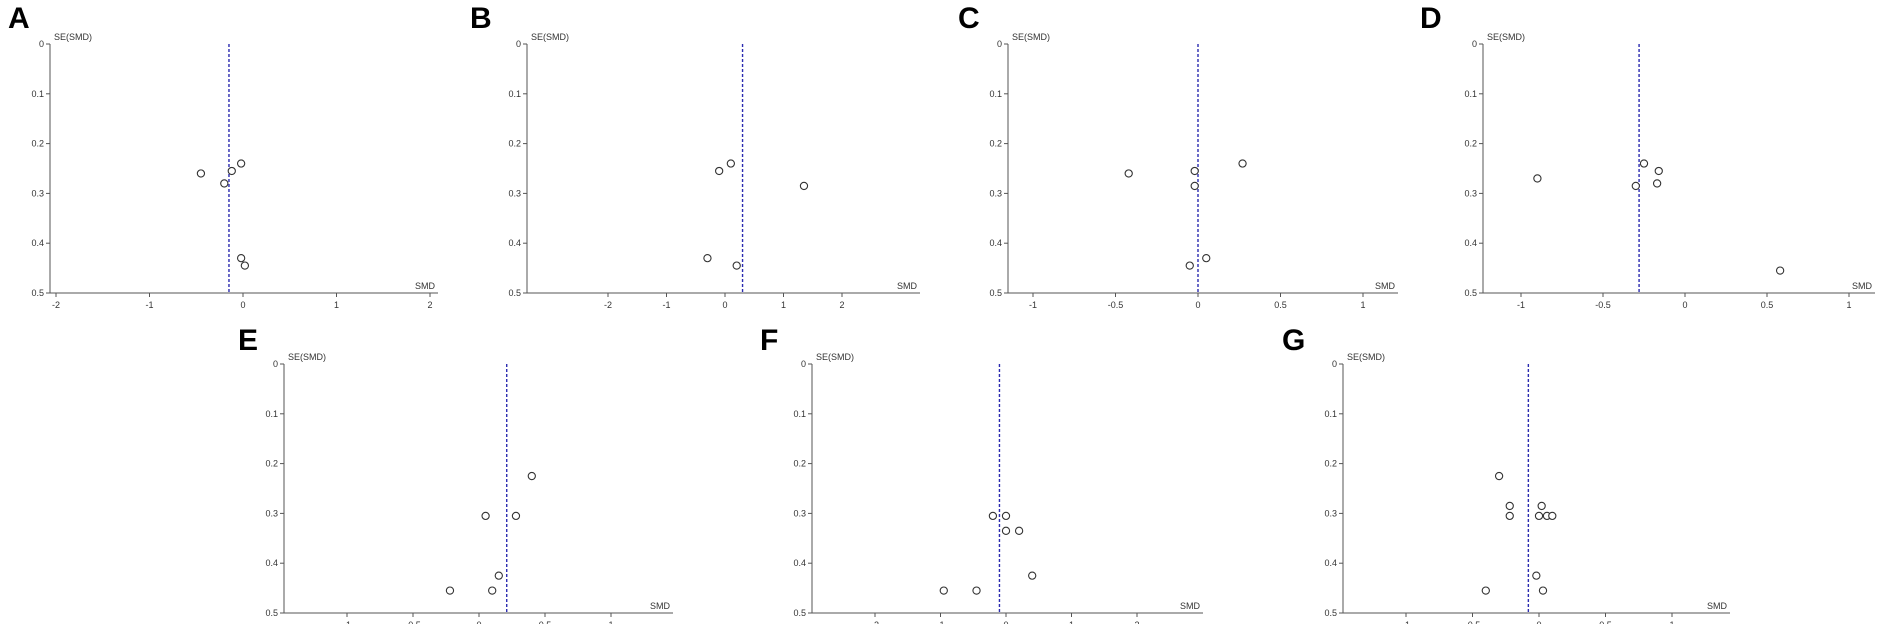 This screenshot has height=624, width=1878. What do you see at coordinates (1293, 340) in the screenshot?
I see `panel-letter: G` at bounding box center [1293, 340].